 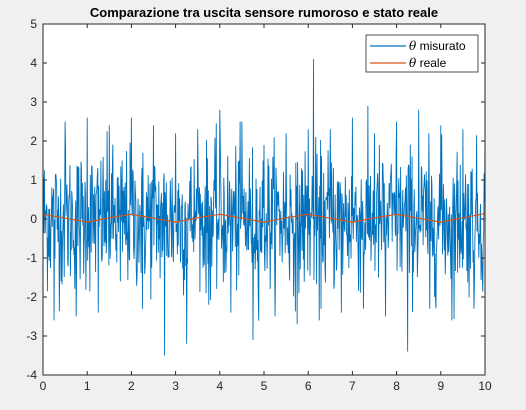 I want to click on y-tick-label-5: 1, so click(x=33, y=180).